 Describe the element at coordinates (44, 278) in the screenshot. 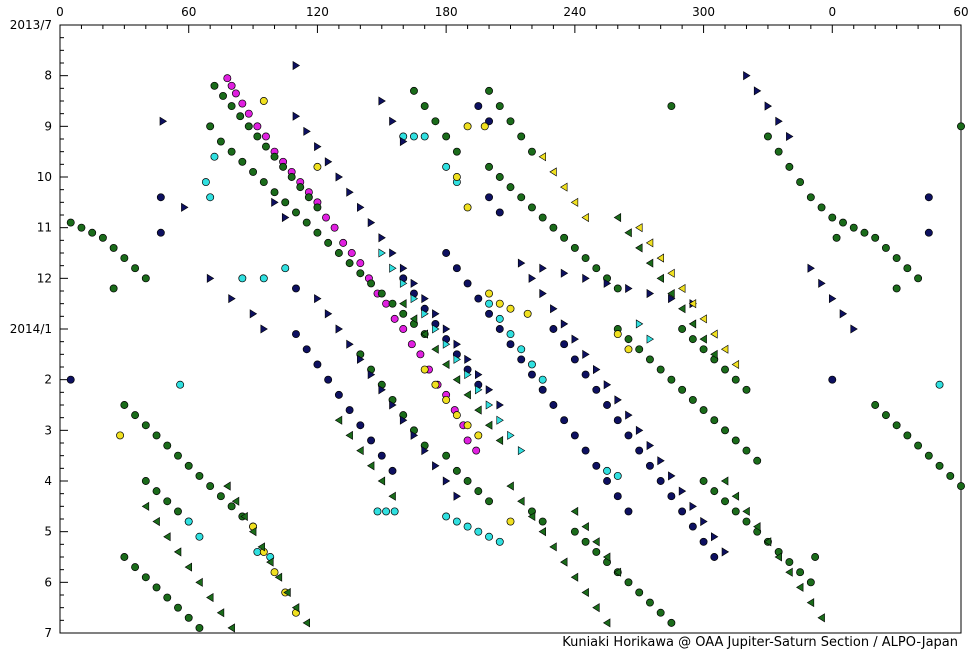

I see `y-tick-label: 12` at that location.